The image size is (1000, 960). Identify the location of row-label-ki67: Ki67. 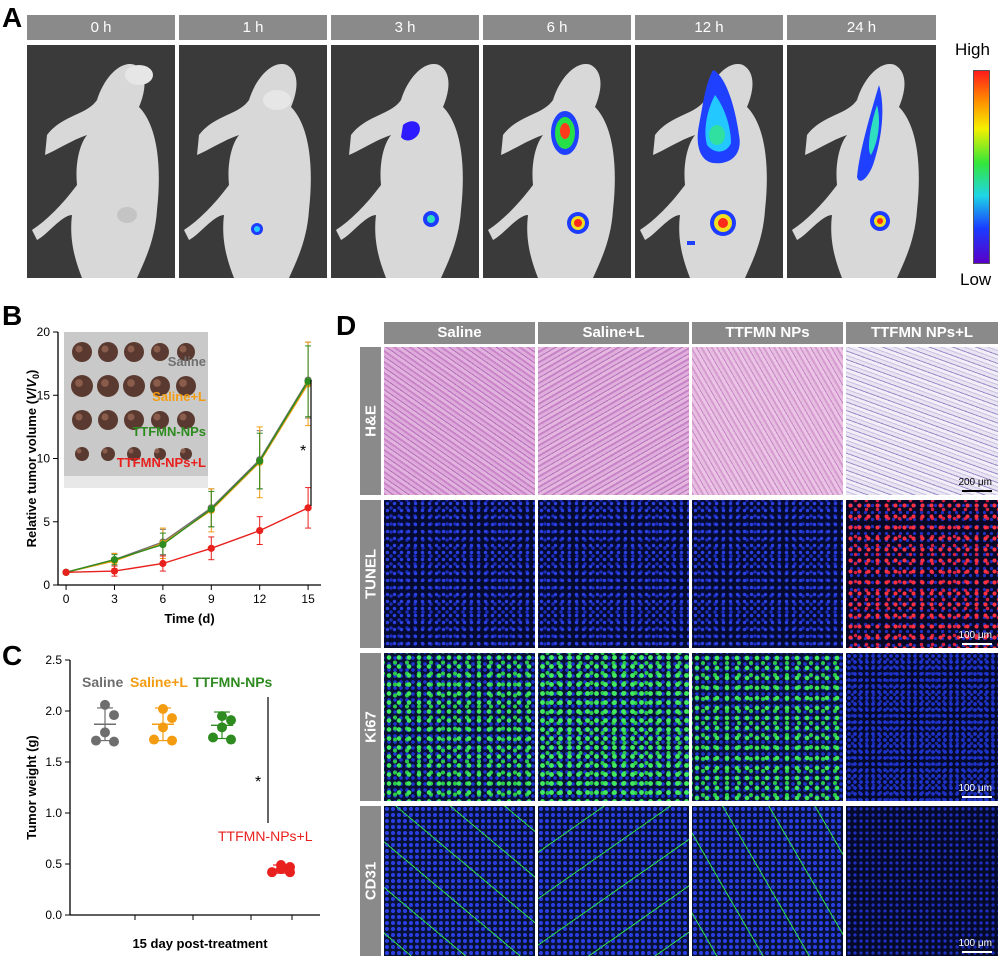
(370, 727).